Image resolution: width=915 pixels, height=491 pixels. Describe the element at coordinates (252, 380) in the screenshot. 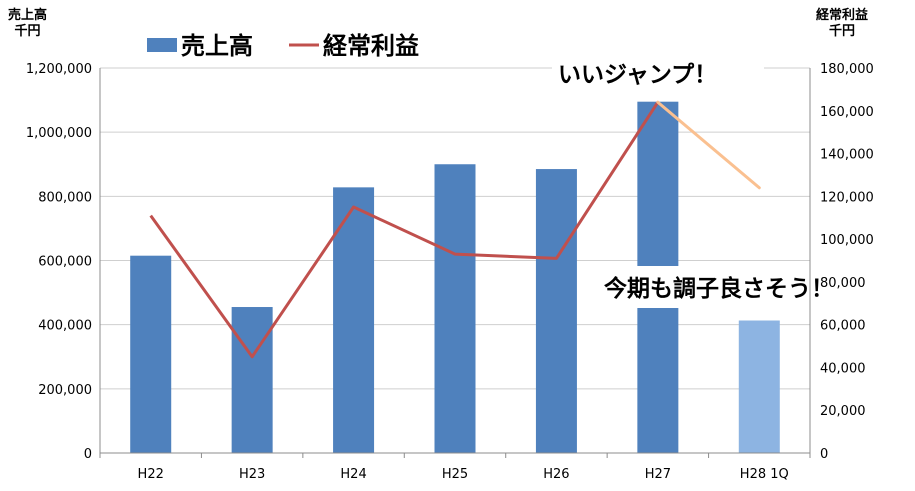

I see `bar-H23` at that location.